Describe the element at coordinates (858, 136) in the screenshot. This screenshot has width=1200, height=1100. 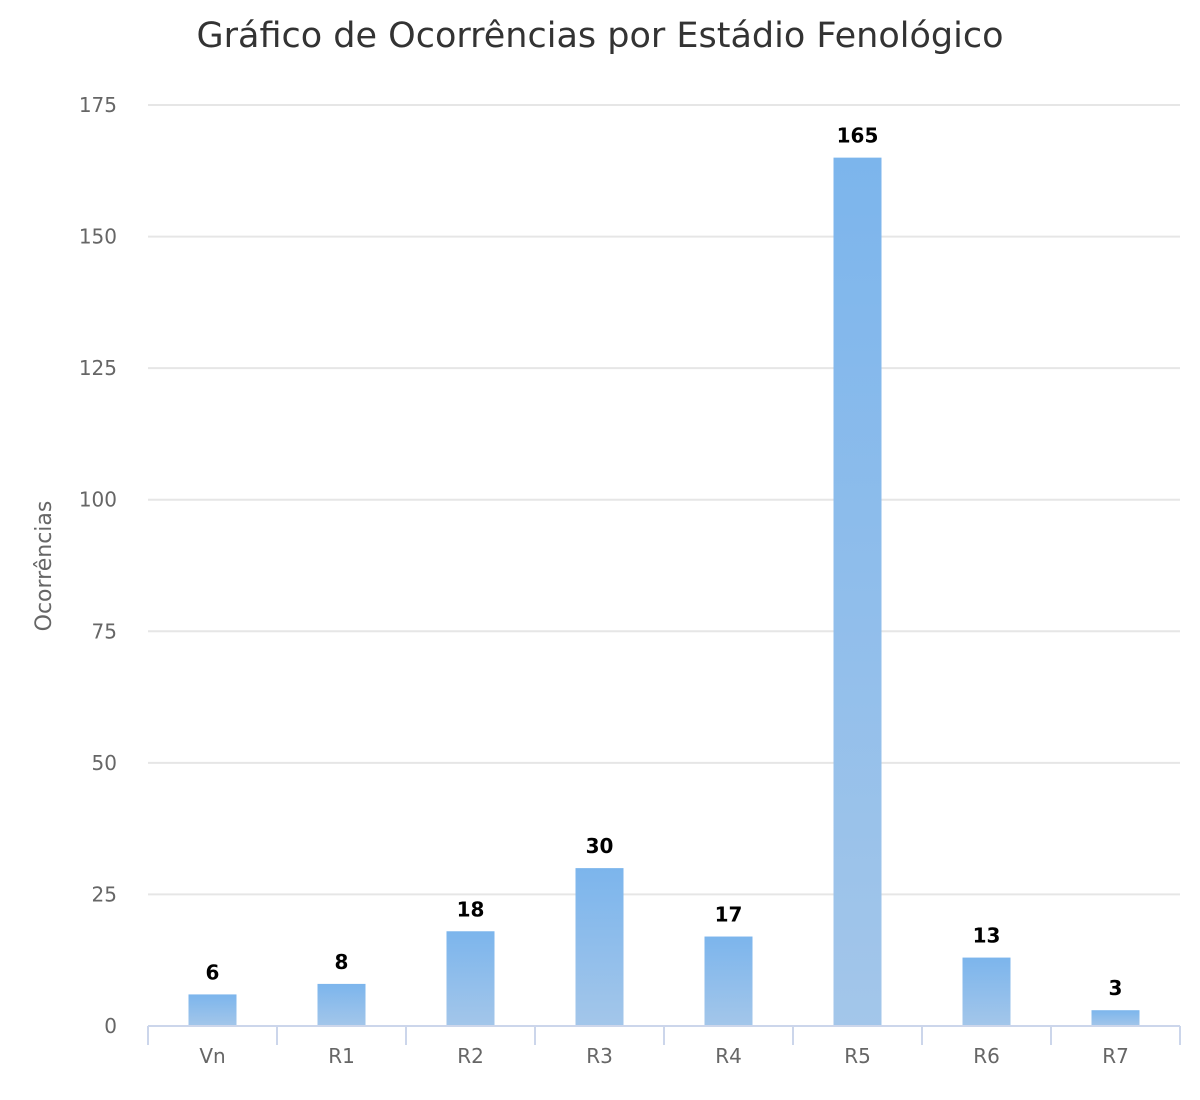
I see `data-label: 165` at that location.